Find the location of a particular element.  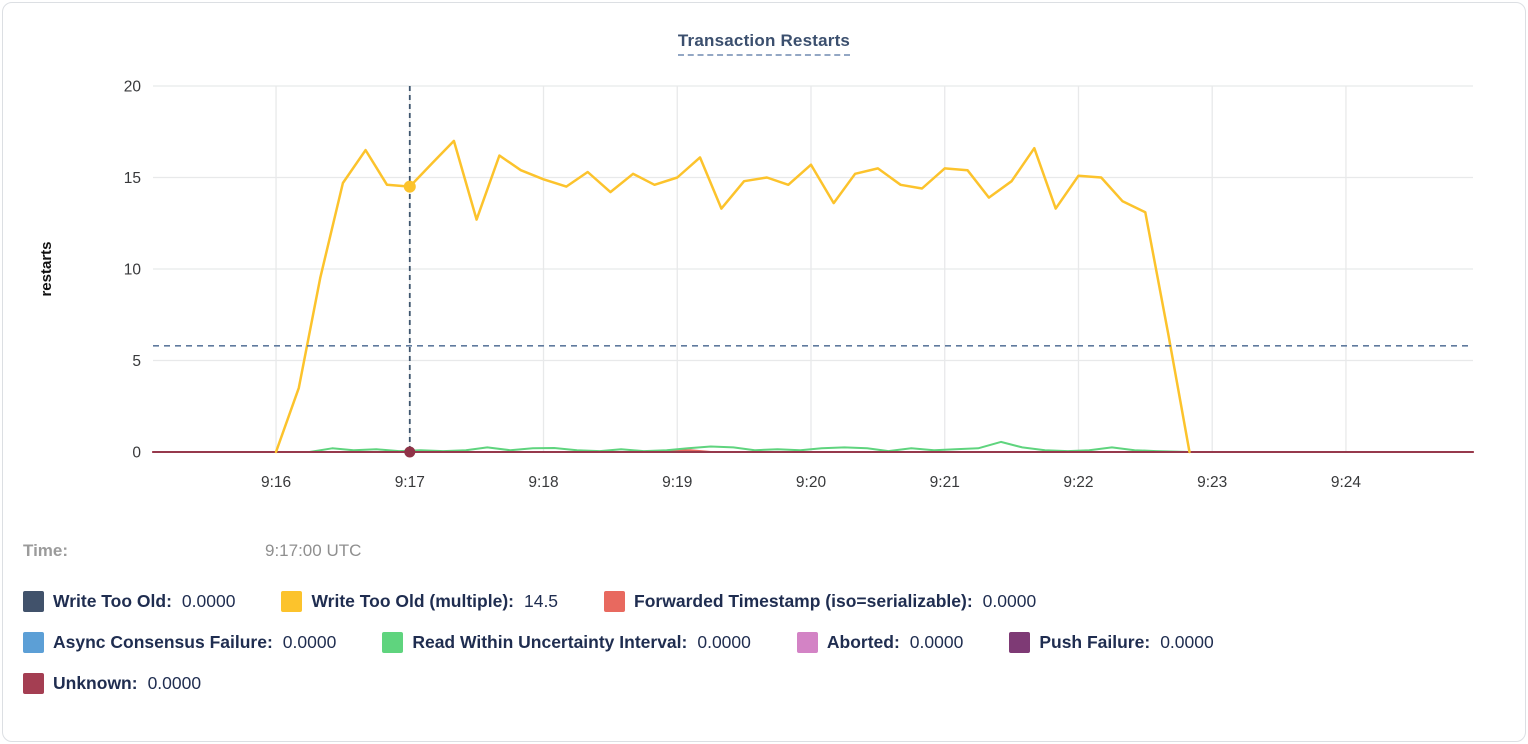

legend-item-unknown: Unknown: 0.0000 is located at coordinates (112, 683).